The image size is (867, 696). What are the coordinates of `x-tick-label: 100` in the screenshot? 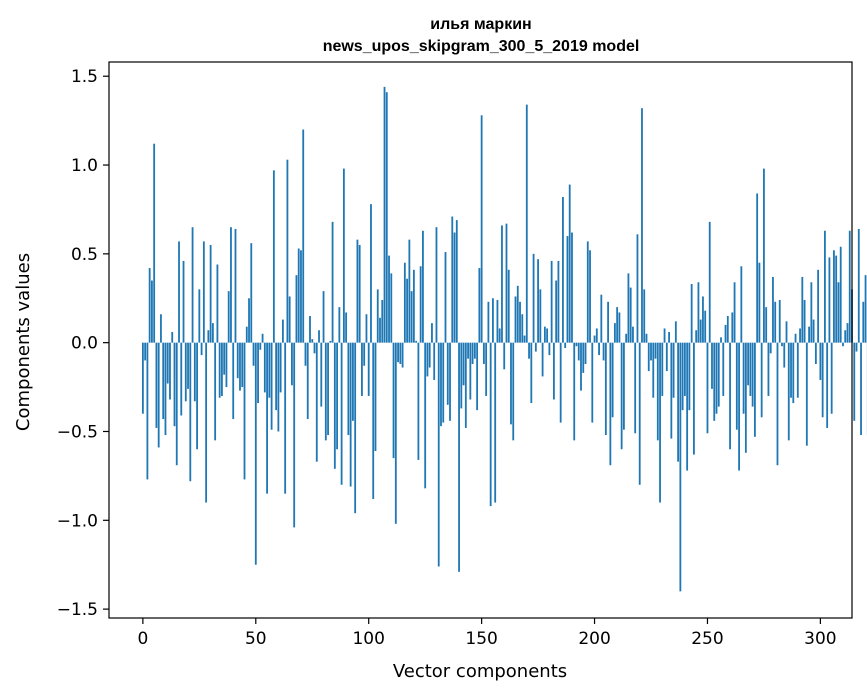 It's located at (368, 639).